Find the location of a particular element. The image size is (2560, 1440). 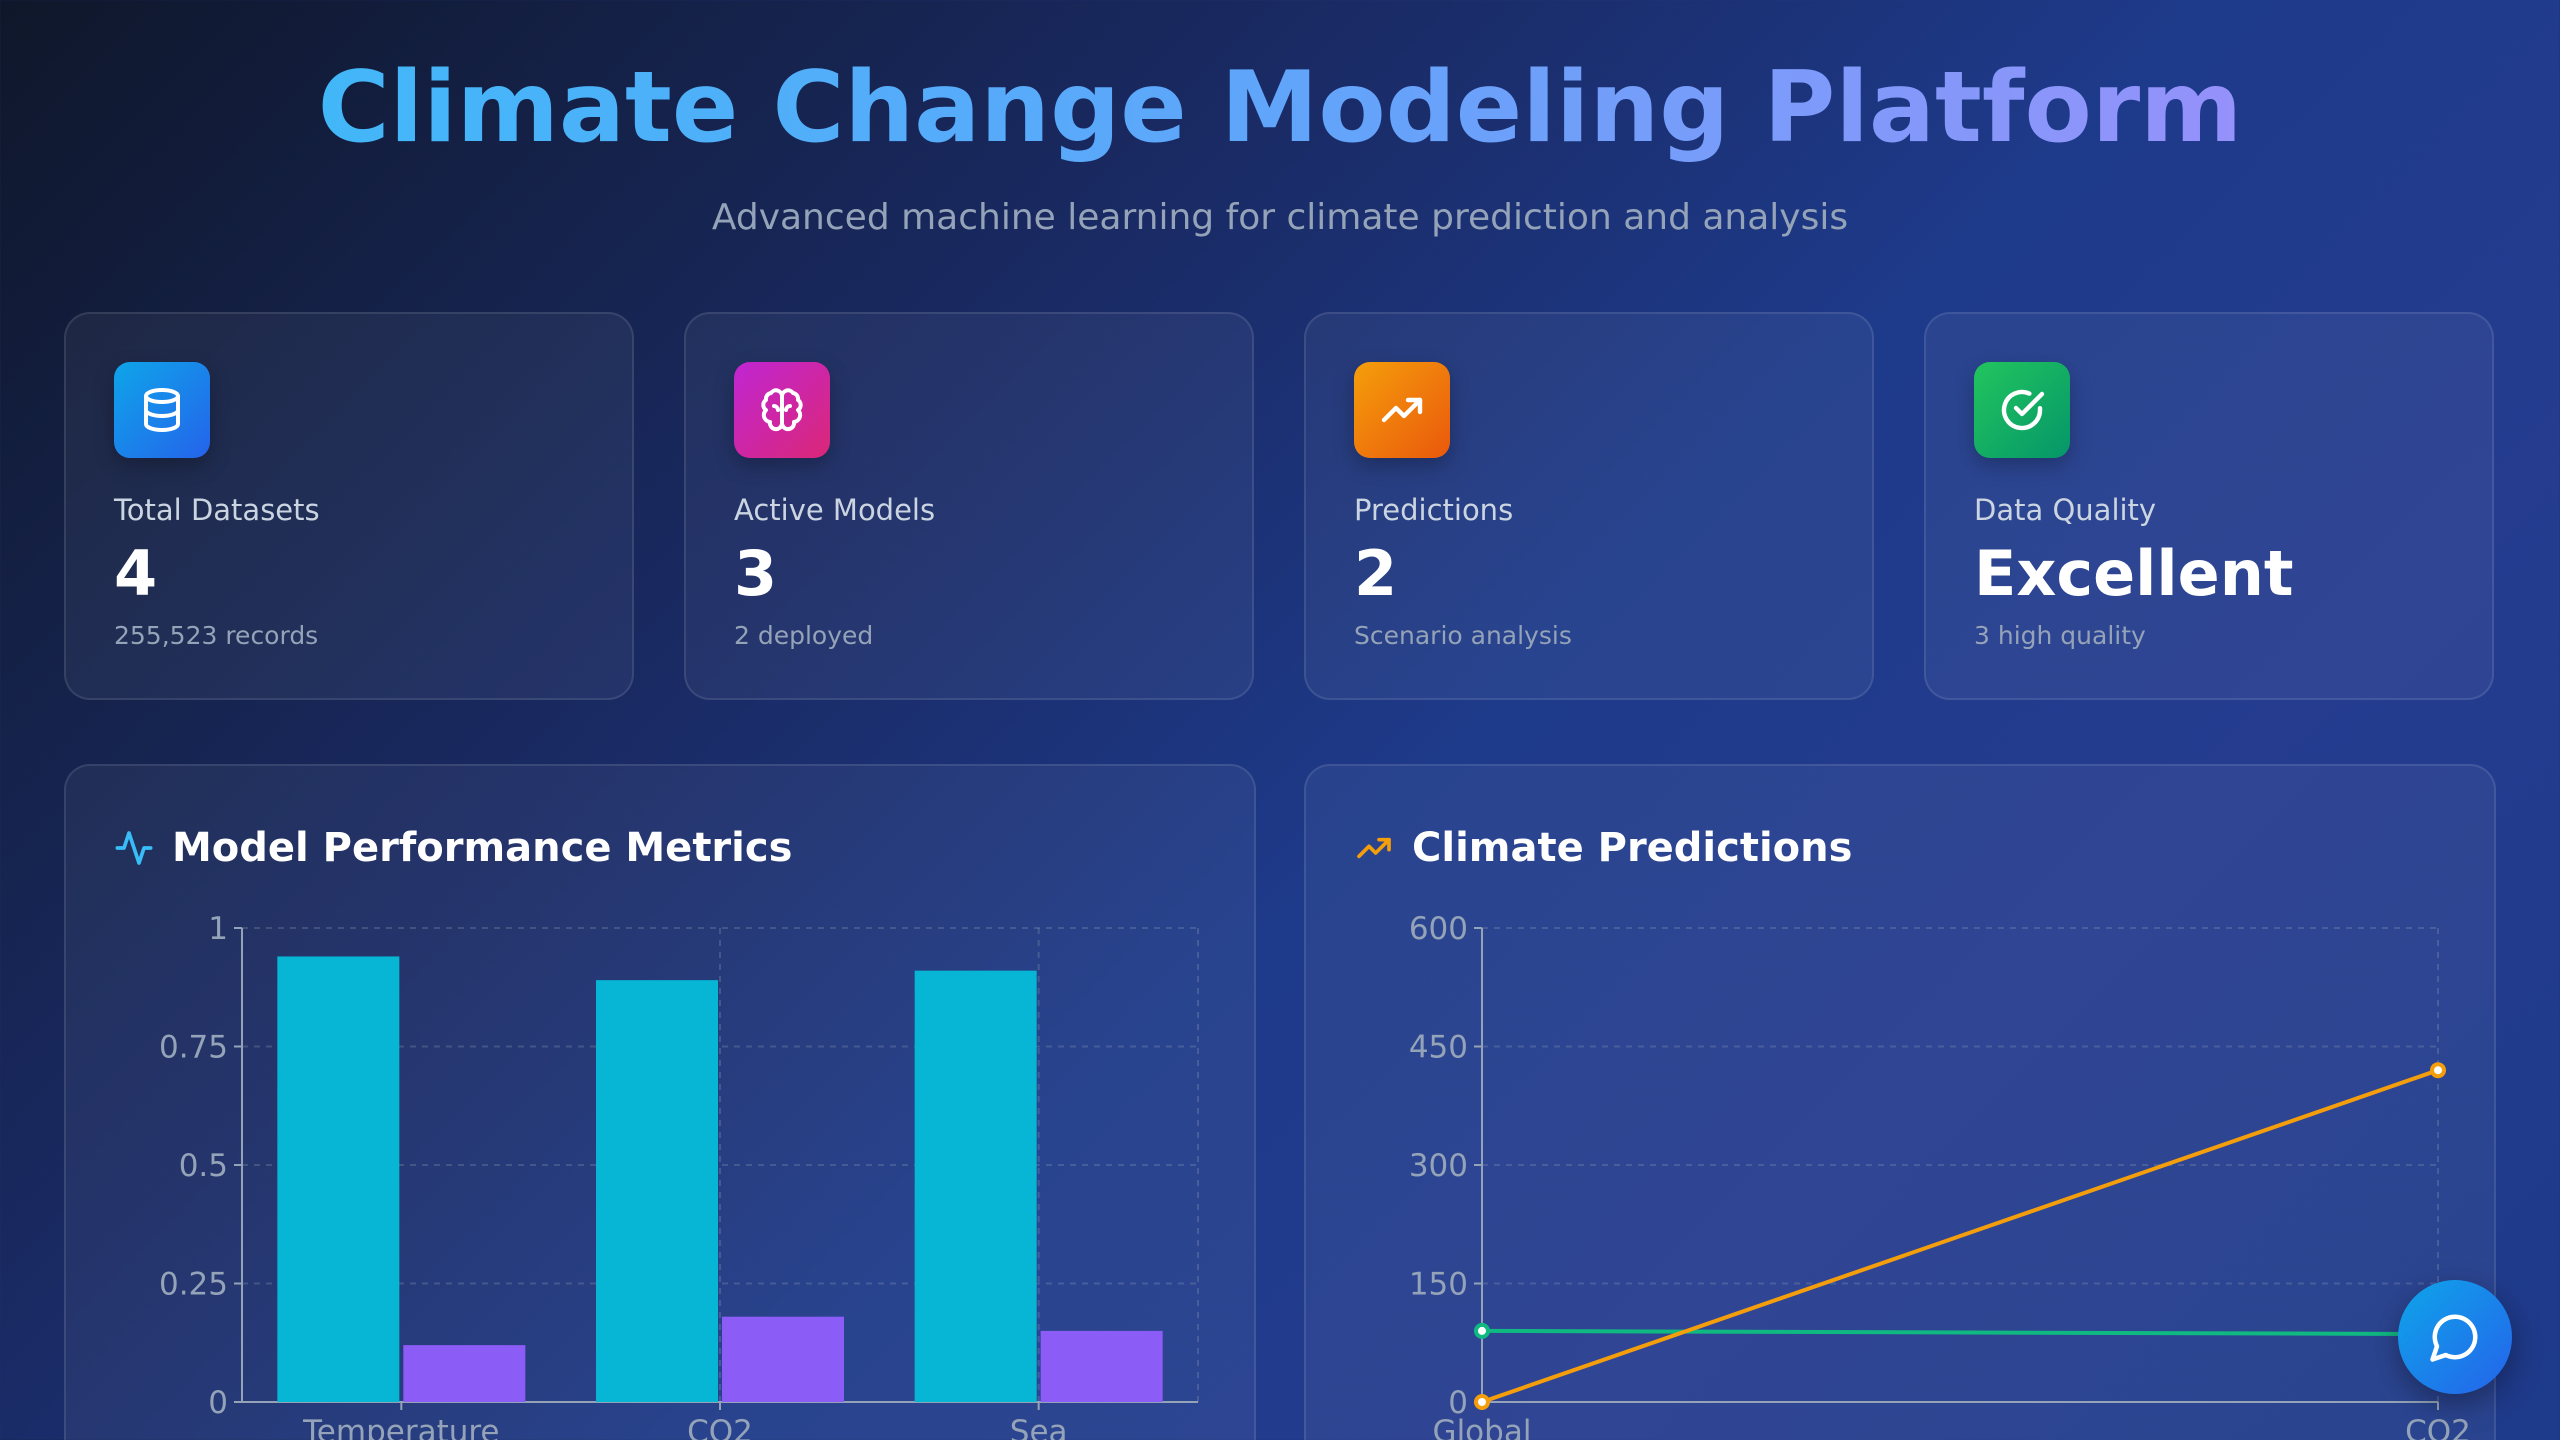

page-title: Climate Change Modeling Platform is located at coordinates (1280, 108).